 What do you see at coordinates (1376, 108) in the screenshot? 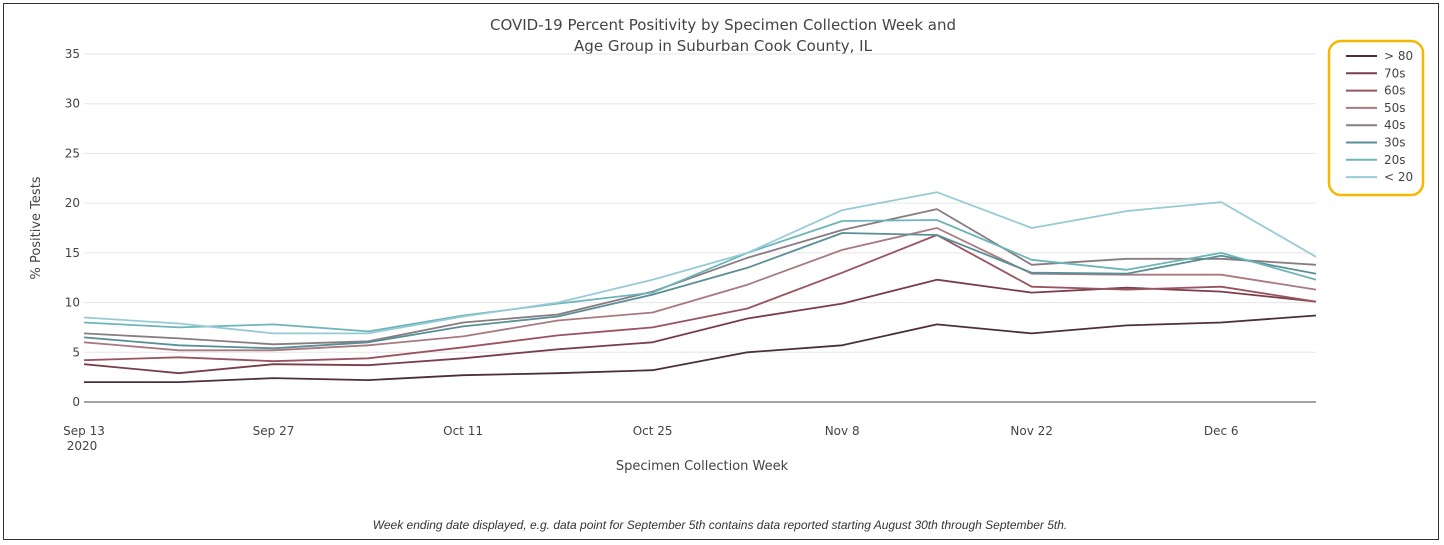
I see `legend-item: 50s` at bounding box center [1376, 108].